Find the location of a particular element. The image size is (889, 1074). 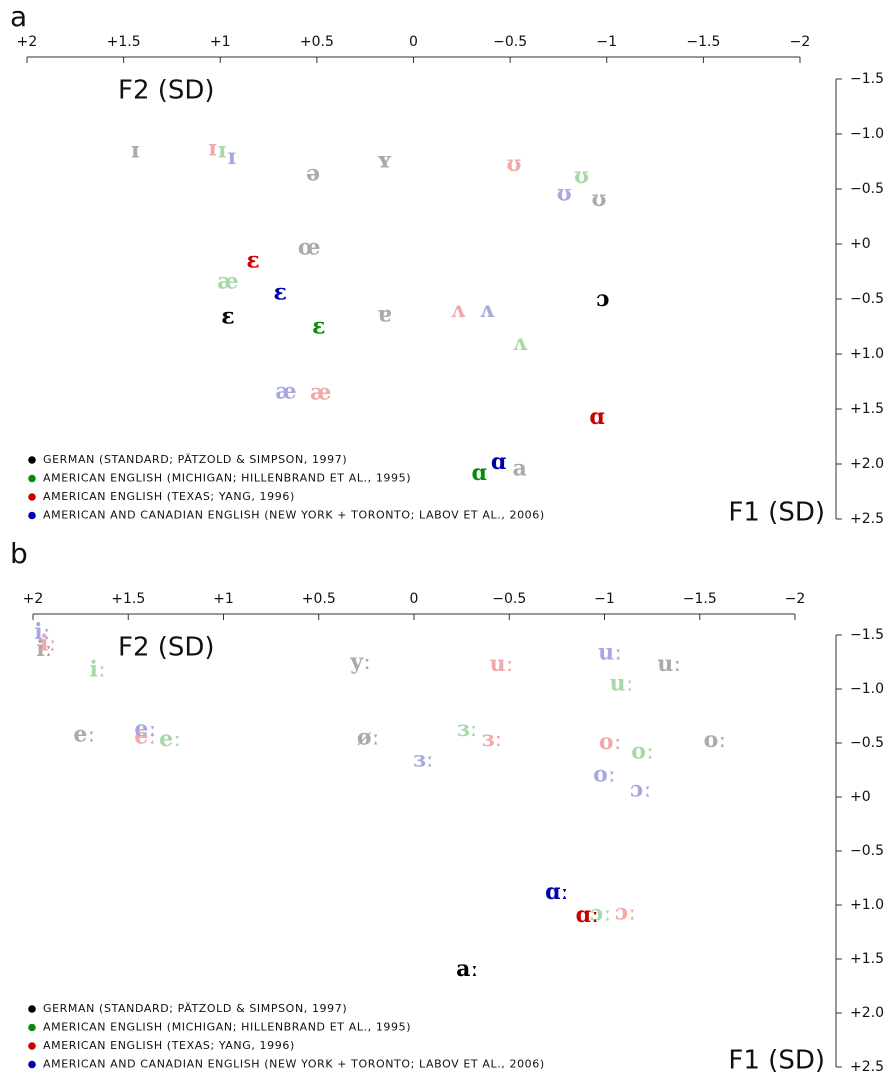

x-tick-label: +2 is located at coordinates (33, 599).